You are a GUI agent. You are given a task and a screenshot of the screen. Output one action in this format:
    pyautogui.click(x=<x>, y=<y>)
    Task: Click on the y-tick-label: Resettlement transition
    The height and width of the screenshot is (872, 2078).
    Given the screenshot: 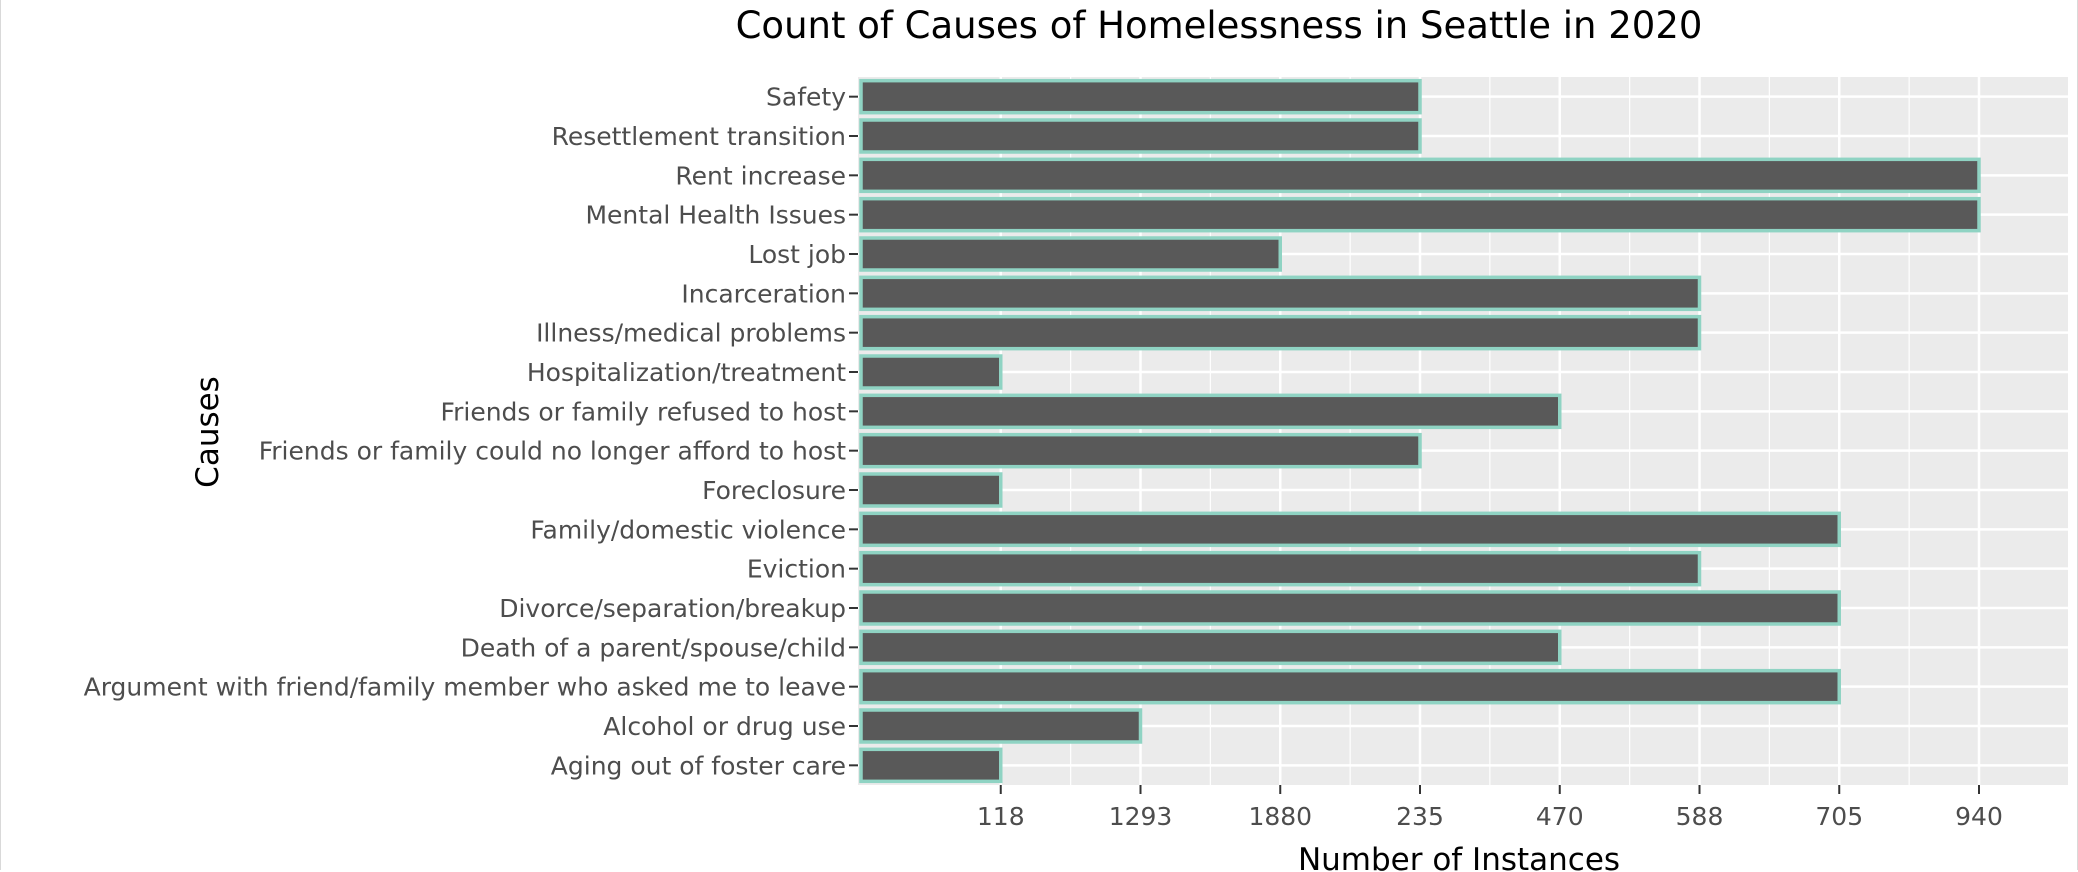 What is the action you would take?
    pyautogui.click(x=699, y=136)
    